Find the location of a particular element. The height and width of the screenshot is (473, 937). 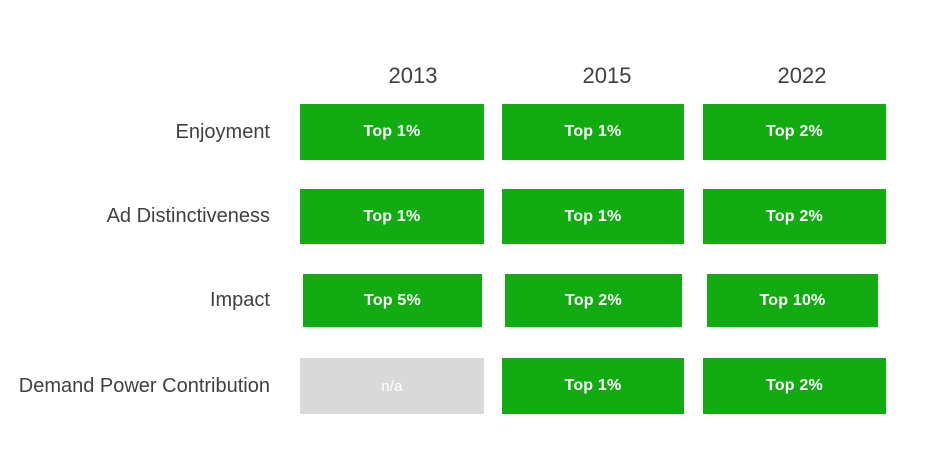

column-header-2013: 2013 is located at coordinates (413, 75).